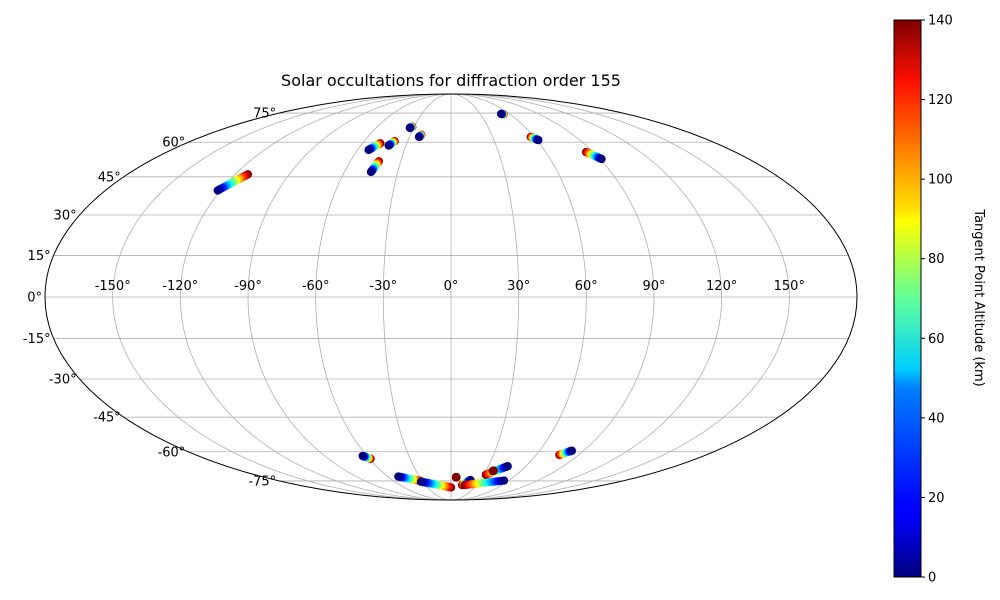 The width and height of the screenshot is (1000, 600). I want to click on lat-tick-label: -45°, so click(107, 418).